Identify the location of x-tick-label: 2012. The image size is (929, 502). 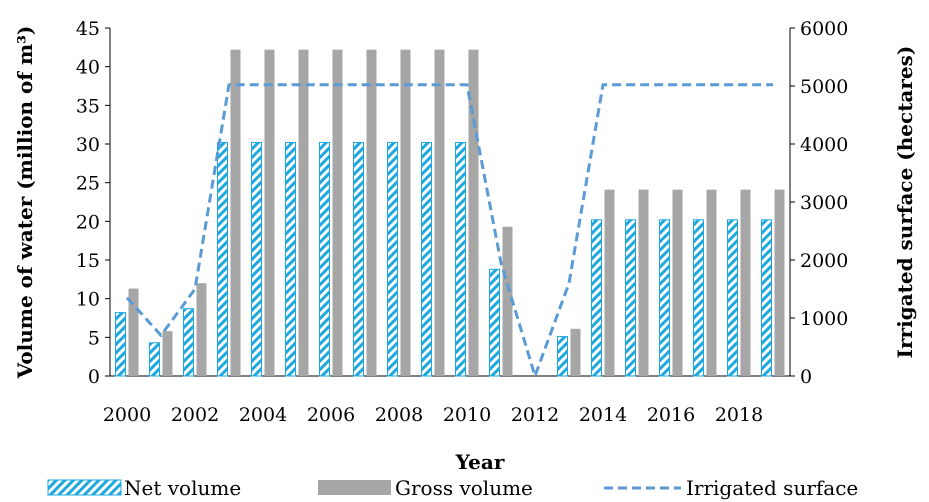
(535, 415).